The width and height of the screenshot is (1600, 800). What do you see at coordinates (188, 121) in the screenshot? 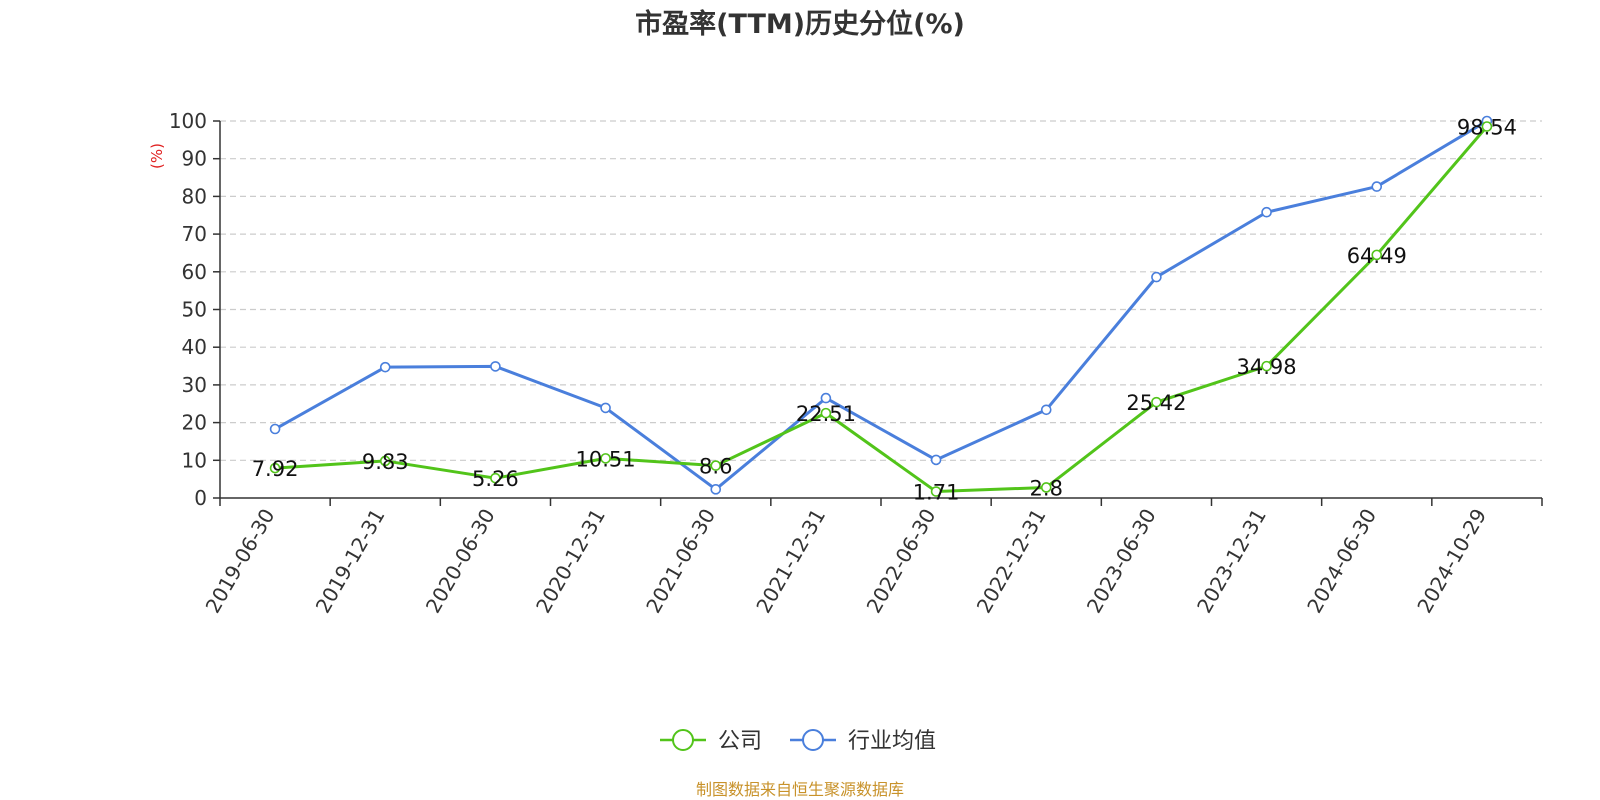
I see `y-tick-label: 100` at bounding box center [188, 121].